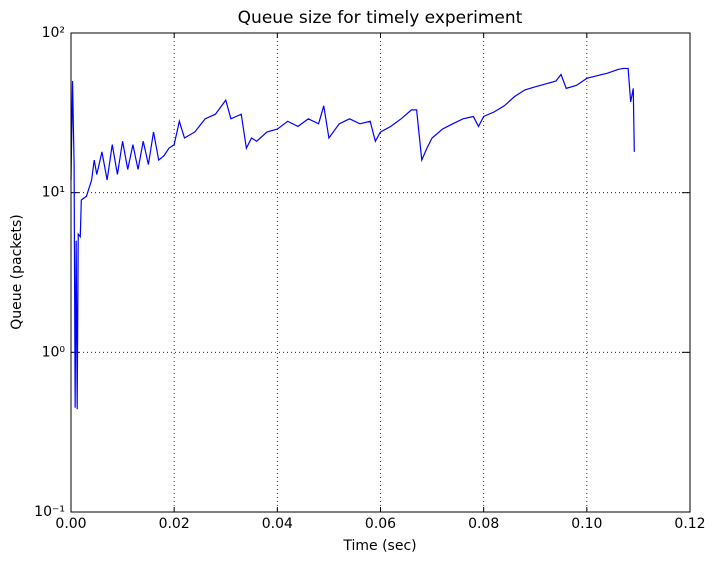 The width and height of the screenshot is (718, 564). Describe the element at coordinates (53, 33) in the screenshot. I see `y-tick-label: 10²` at that location.